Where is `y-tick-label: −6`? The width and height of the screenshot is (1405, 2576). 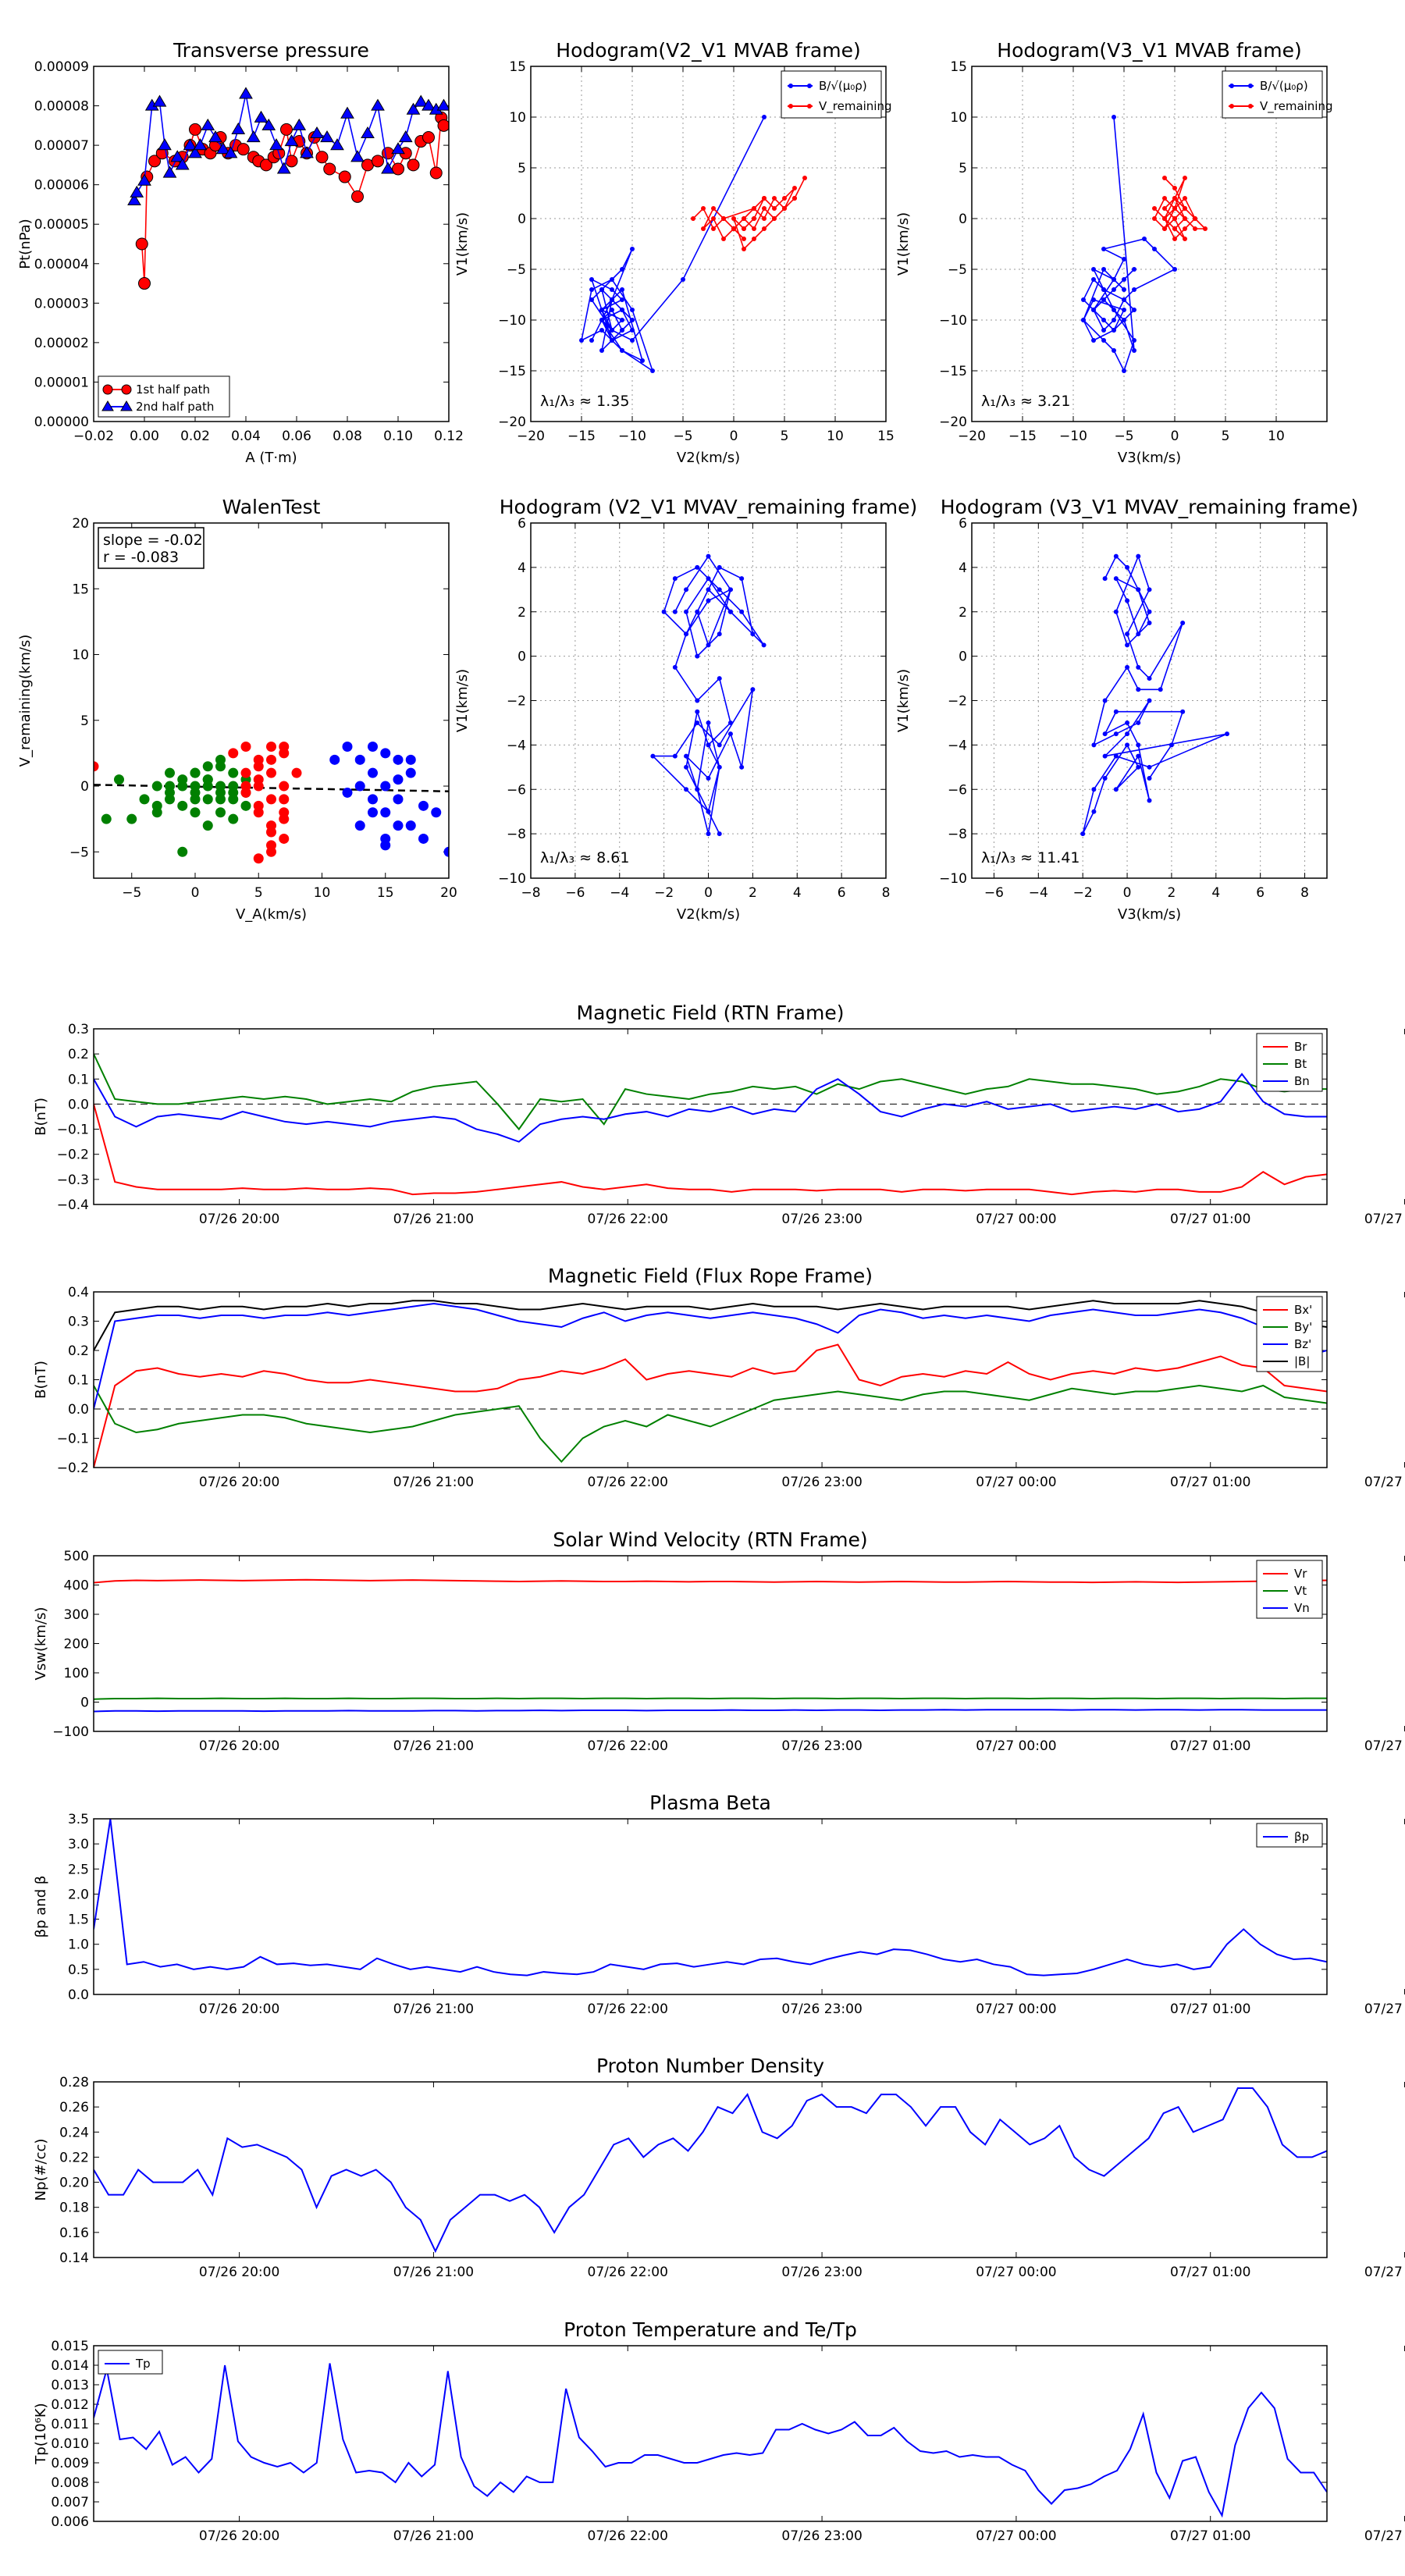 y-tick-label: −6 is located at coordinates (516, 790).